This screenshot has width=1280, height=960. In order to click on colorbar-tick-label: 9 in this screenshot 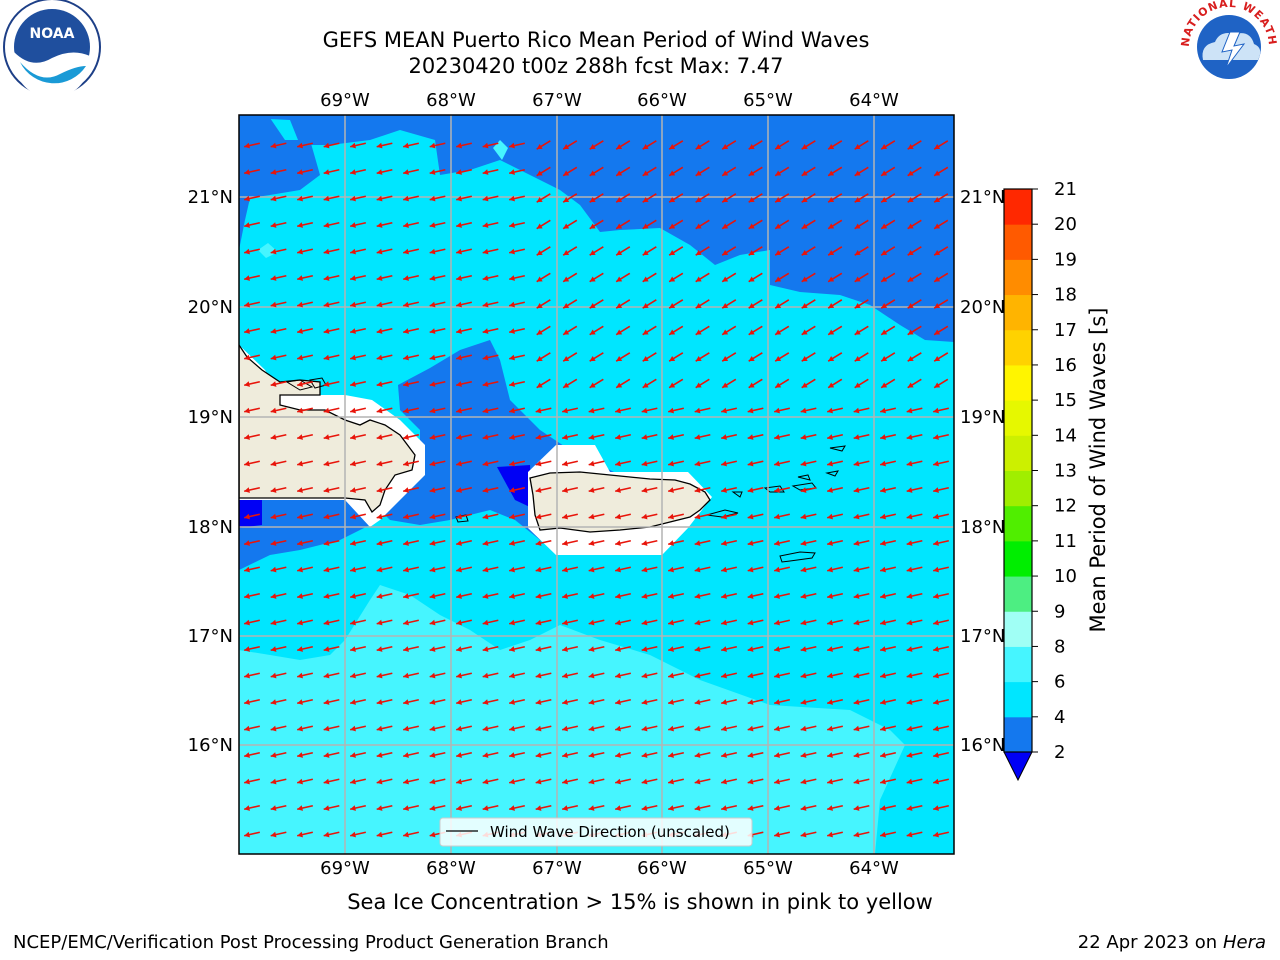, I will do `click(1059, 611)`.